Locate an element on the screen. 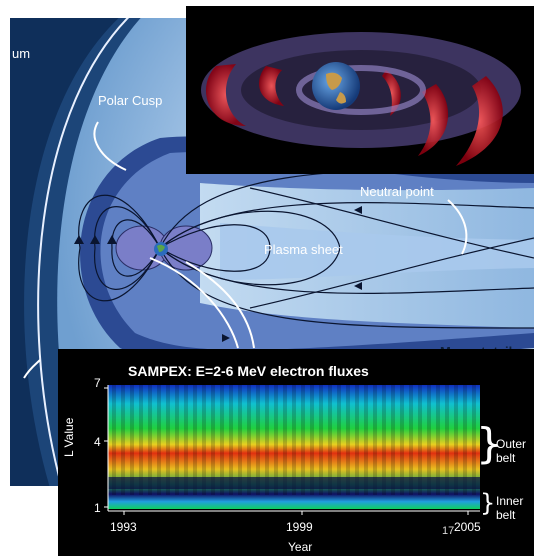 The width and height of the screenshot is (534, 556). plasma-sheet-label: Plasma sheet is located at coordinates (303, 249).